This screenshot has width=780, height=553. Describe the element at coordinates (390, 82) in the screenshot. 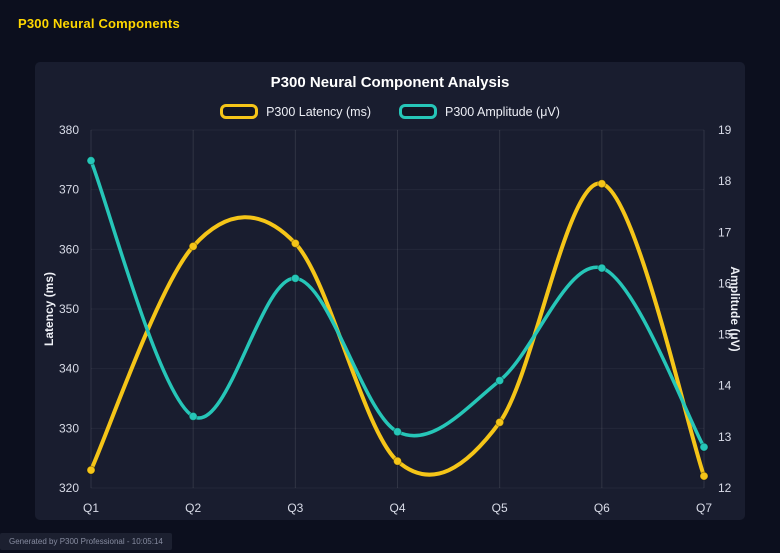

I see `chart-title: P300 Neural Component Analysis` at that location.